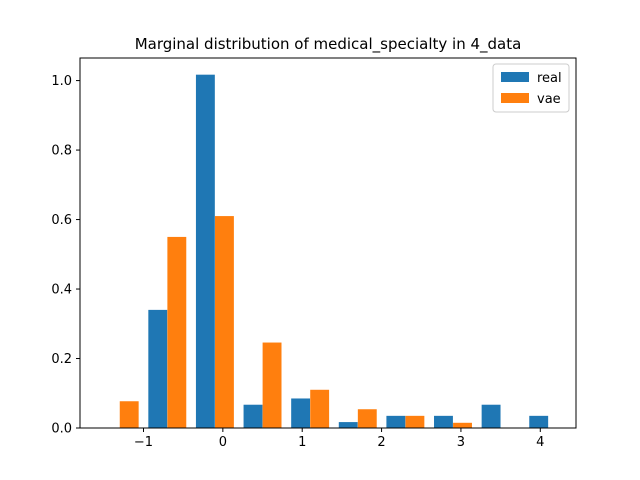 The width and height of the screenshot is (640, 480). Describe the element at coordinates (223, 442) in the screenshot. I see `x-tick-label-1: 0` at that location.